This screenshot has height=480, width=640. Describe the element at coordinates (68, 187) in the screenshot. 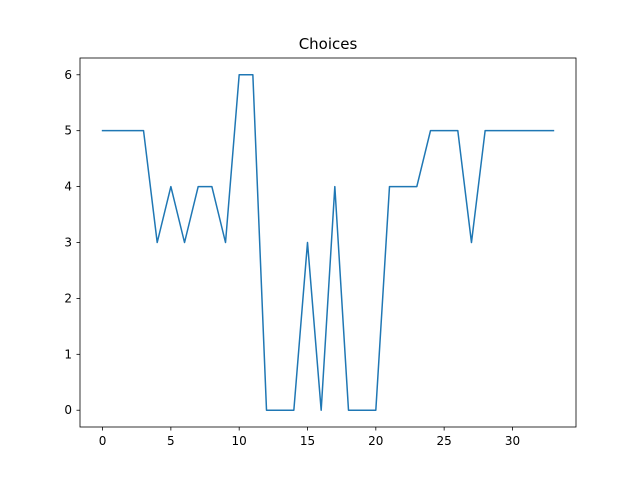

I see `y-tick-label: 4` at that location.